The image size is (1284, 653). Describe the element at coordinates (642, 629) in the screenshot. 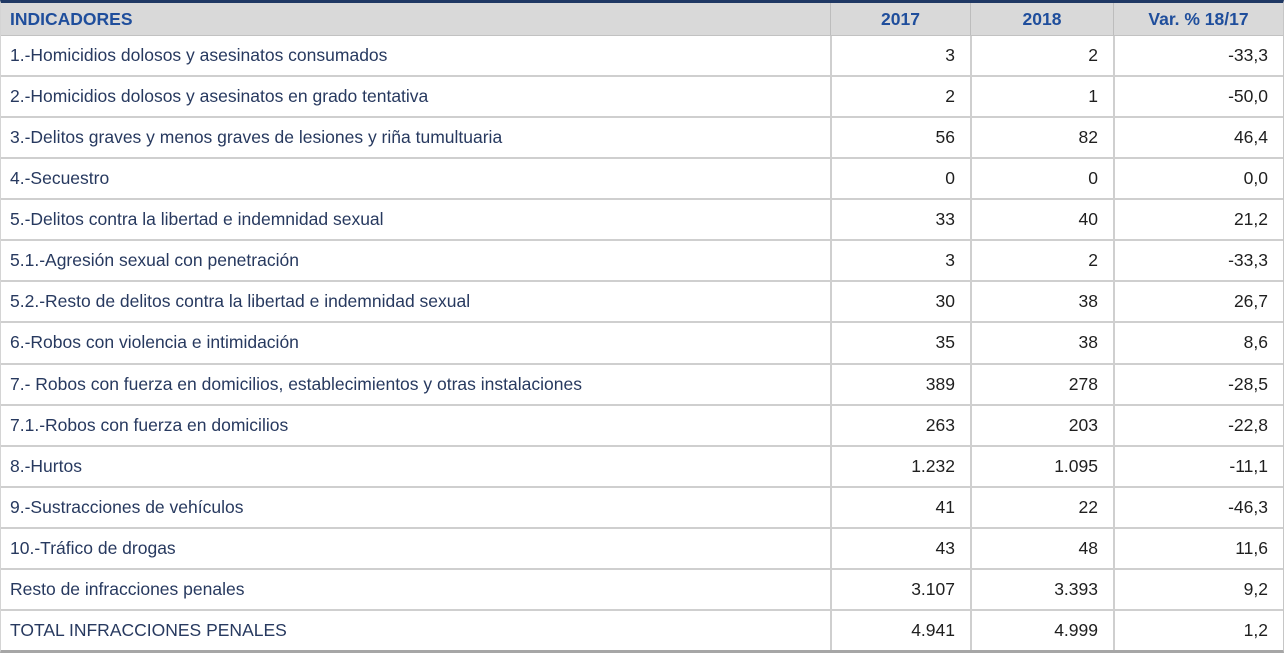

I see `table-row: TOTAL INFRACCIONES PENALES 4.941 4.999 1,2` at that location.